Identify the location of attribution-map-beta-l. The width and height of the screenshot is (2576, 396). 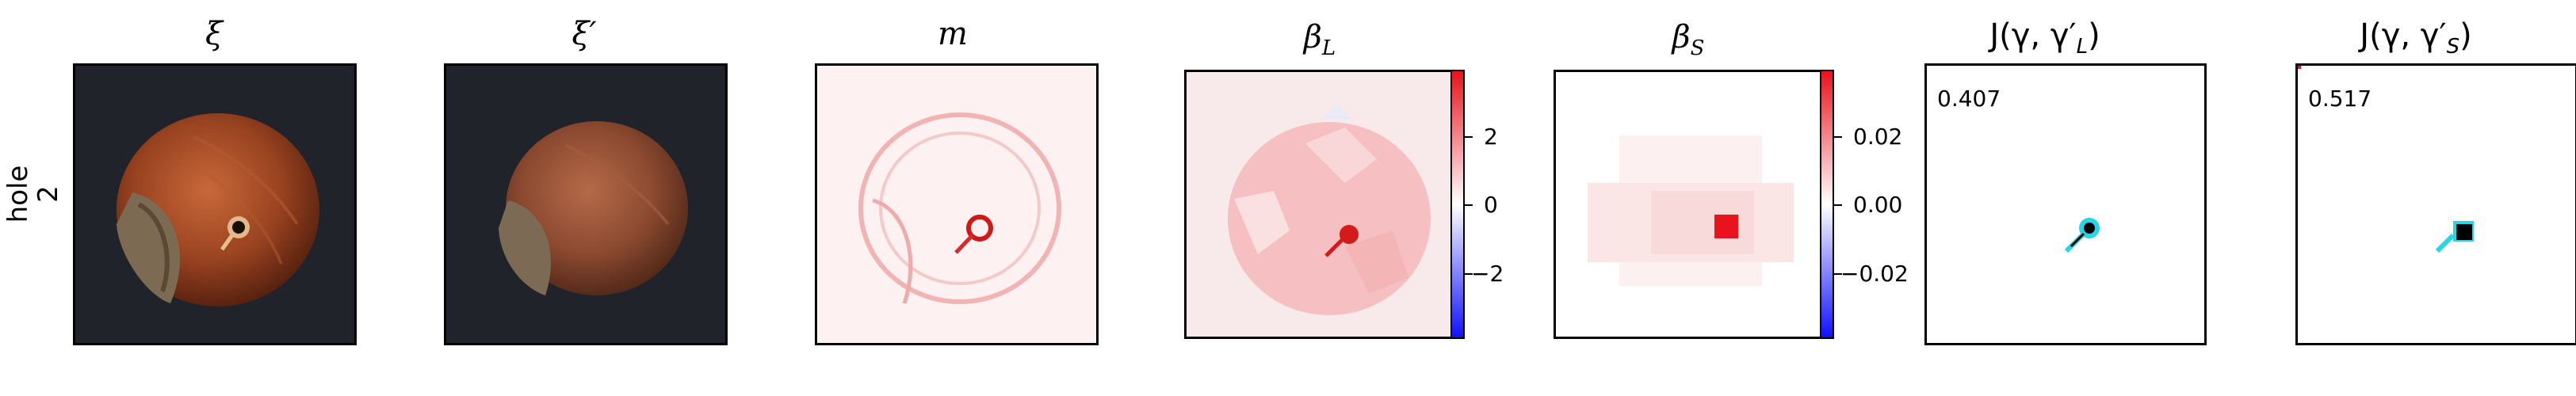
(1329, 209).